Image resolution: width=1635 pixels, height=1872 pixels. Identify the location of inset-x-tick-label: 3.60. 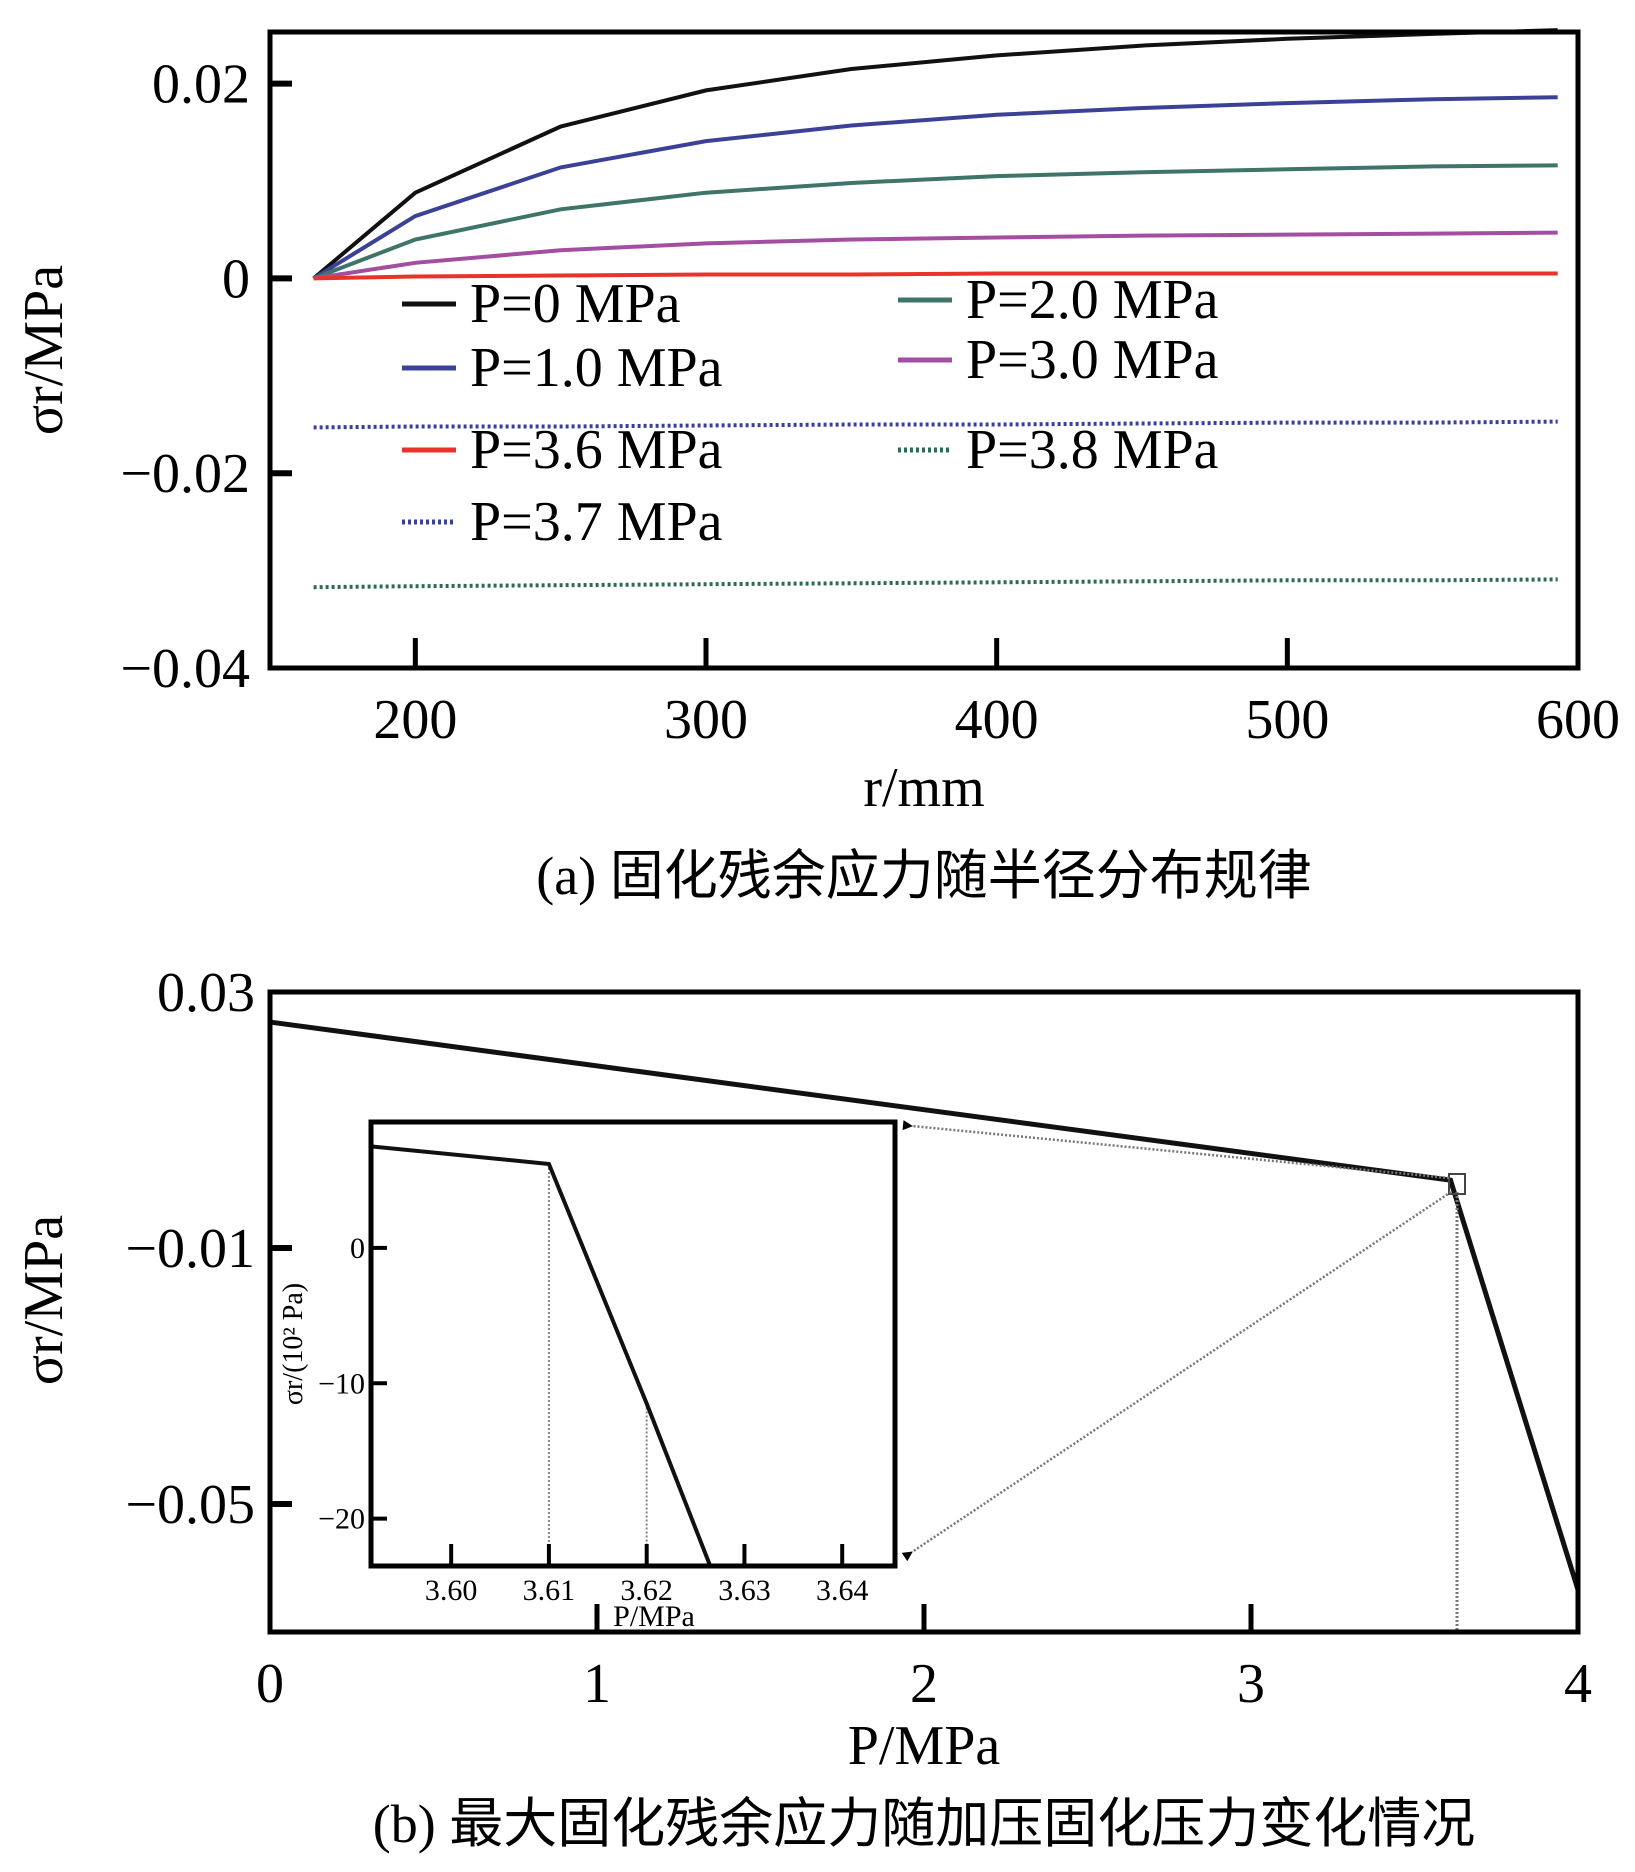
(451, 1590).